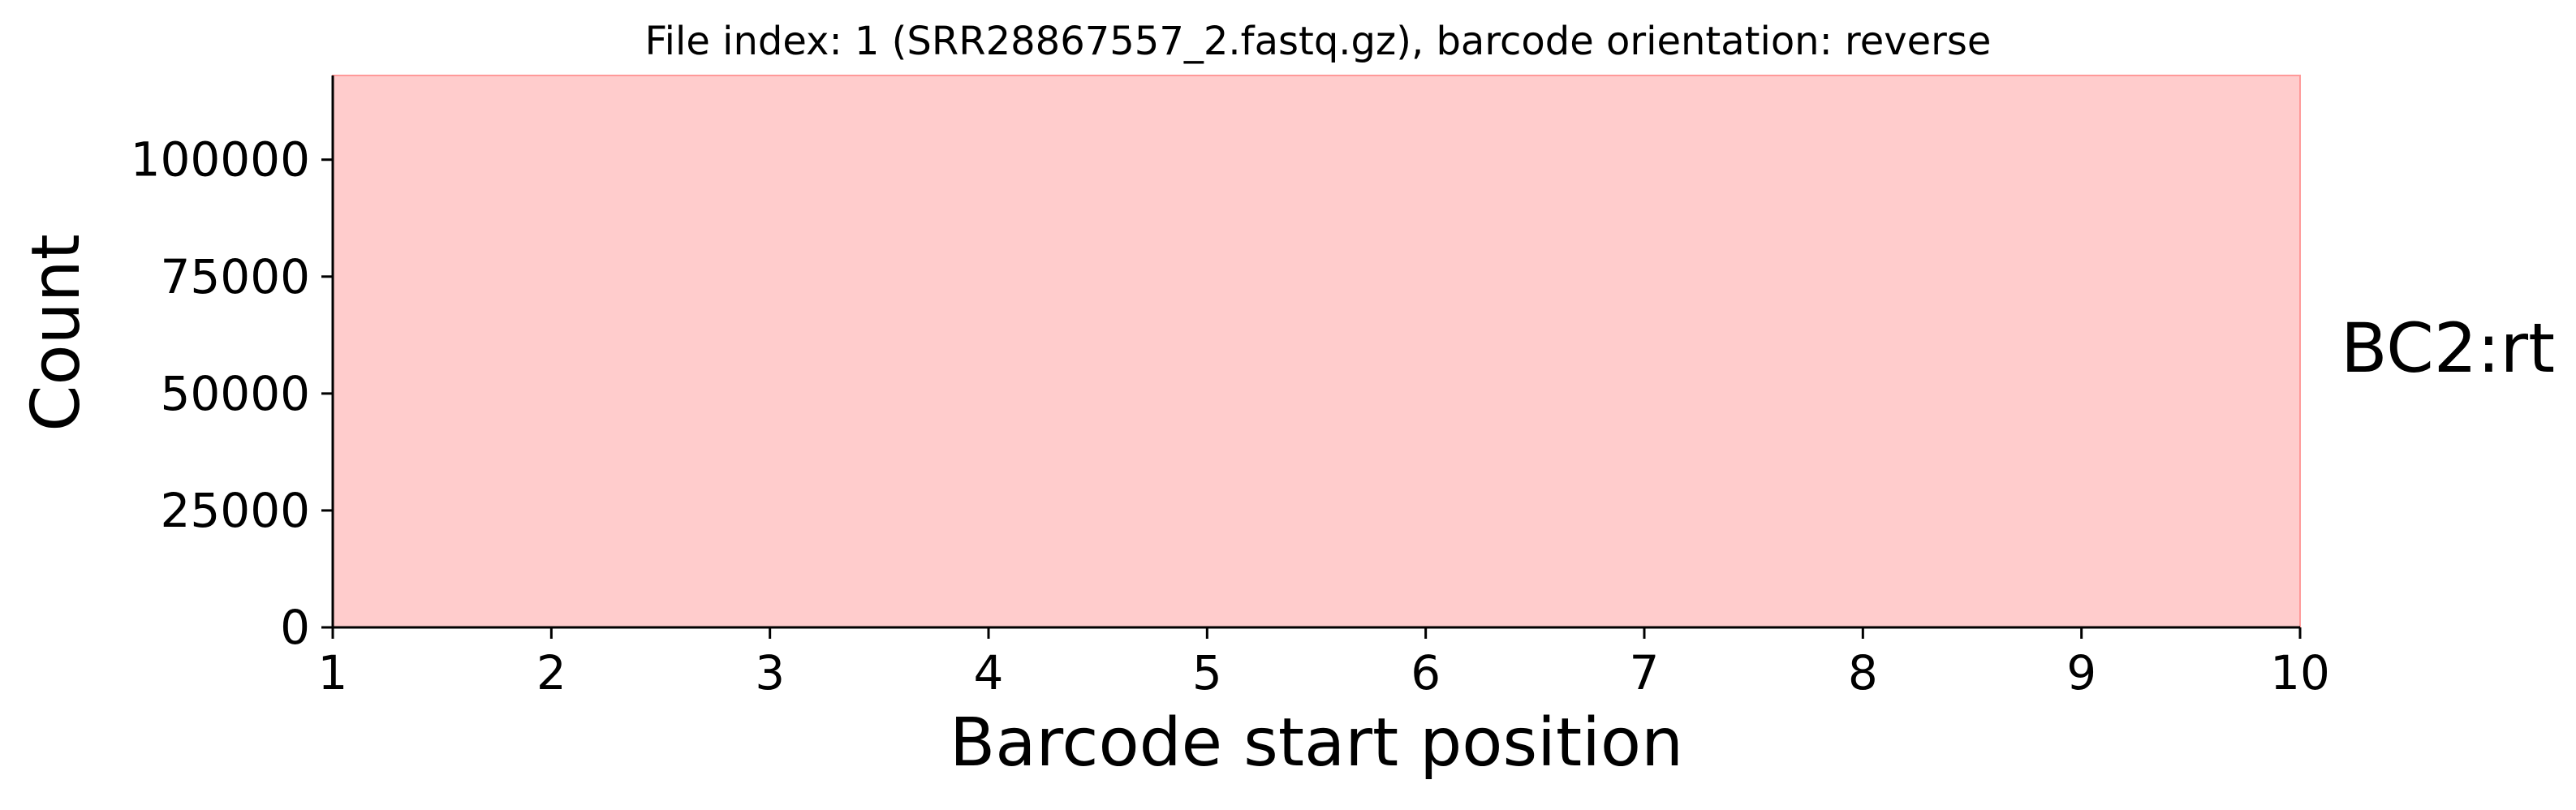 The width and height of the screenshot is (2576, 810). Describe the element at coordinates (235, 276) in the screenshot. I see `y-tick-label: 75000` at that location.